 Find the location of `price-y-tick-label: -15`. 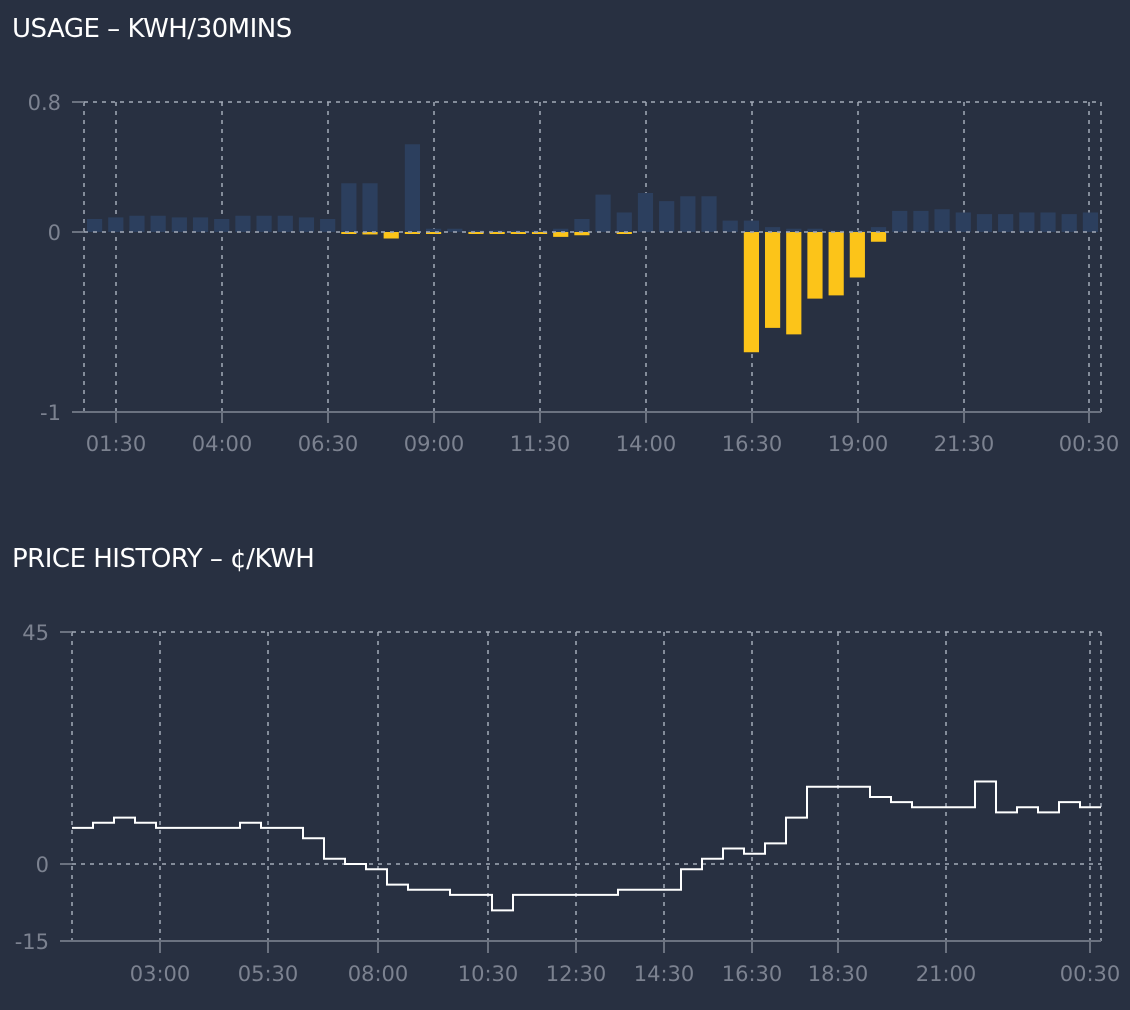

price-y-tick-label: -15 is located at coordinates (32, 942).